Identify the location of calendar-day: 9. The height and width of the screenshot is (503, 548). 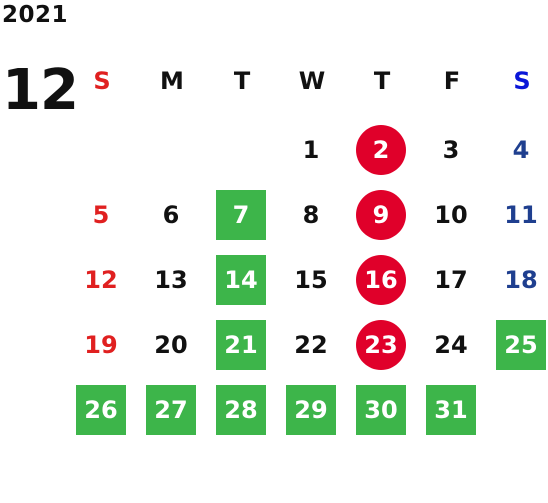
(381, 215).